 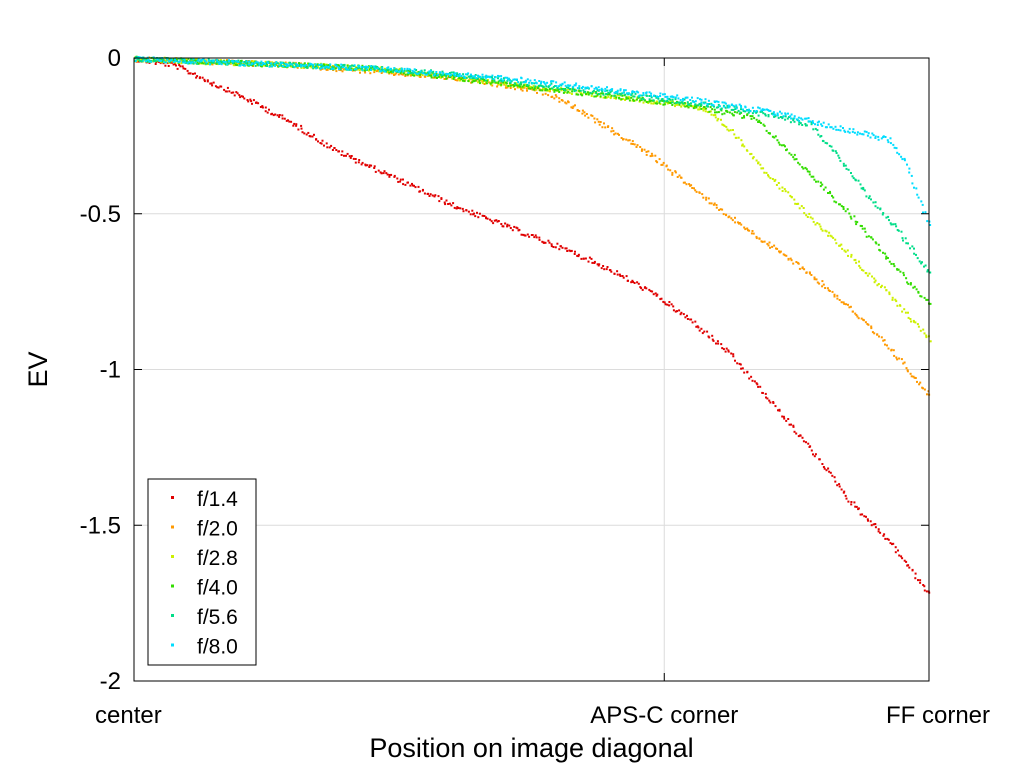 What do you see at coordinates (172, 615) in the screenshot?
I see `legend-marker` at bounding box center [172, 615].